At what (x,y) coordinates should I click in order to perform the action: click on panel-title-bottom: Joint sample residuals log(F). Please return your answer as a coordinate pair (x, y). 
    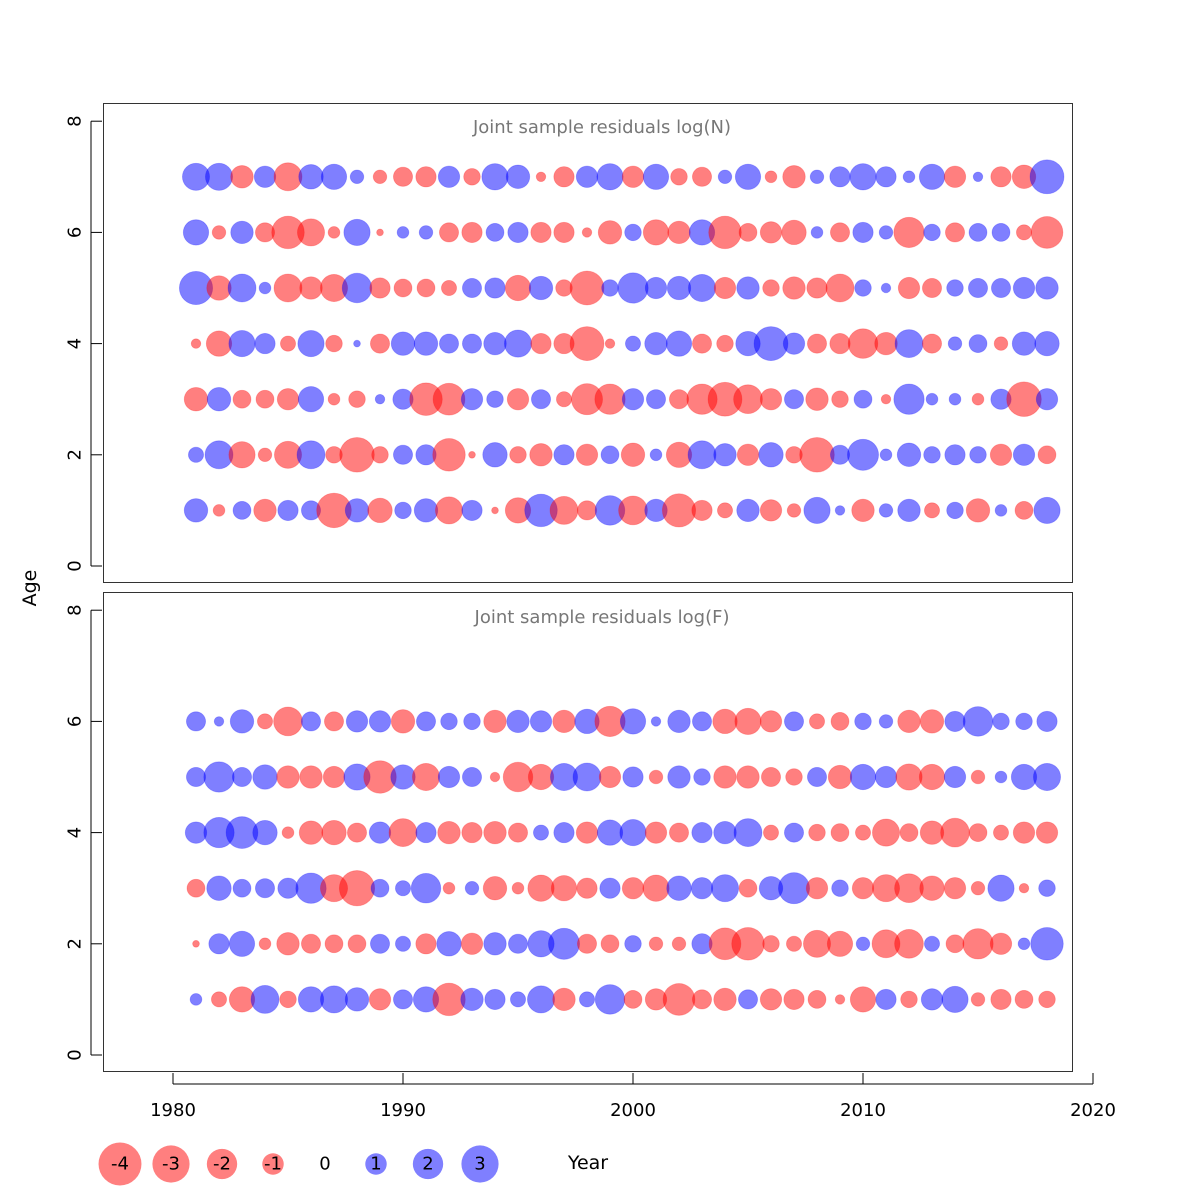
    Looking at the image, I should click on (602, 617).